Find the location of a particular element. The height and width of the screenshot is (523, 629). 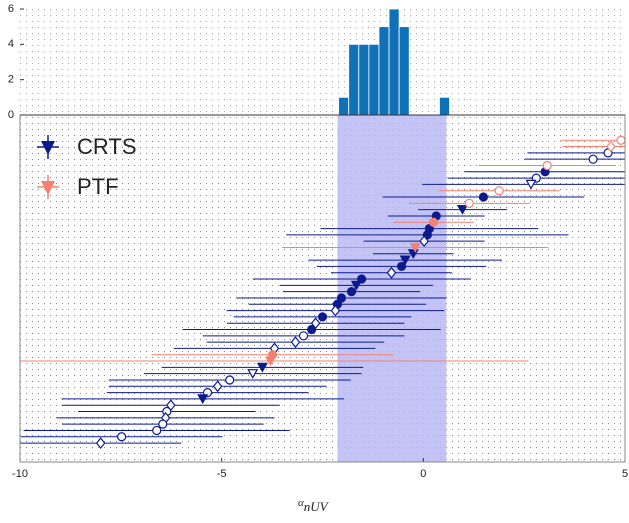

y-tick-label: 0 is located at coordinates (11, 115).